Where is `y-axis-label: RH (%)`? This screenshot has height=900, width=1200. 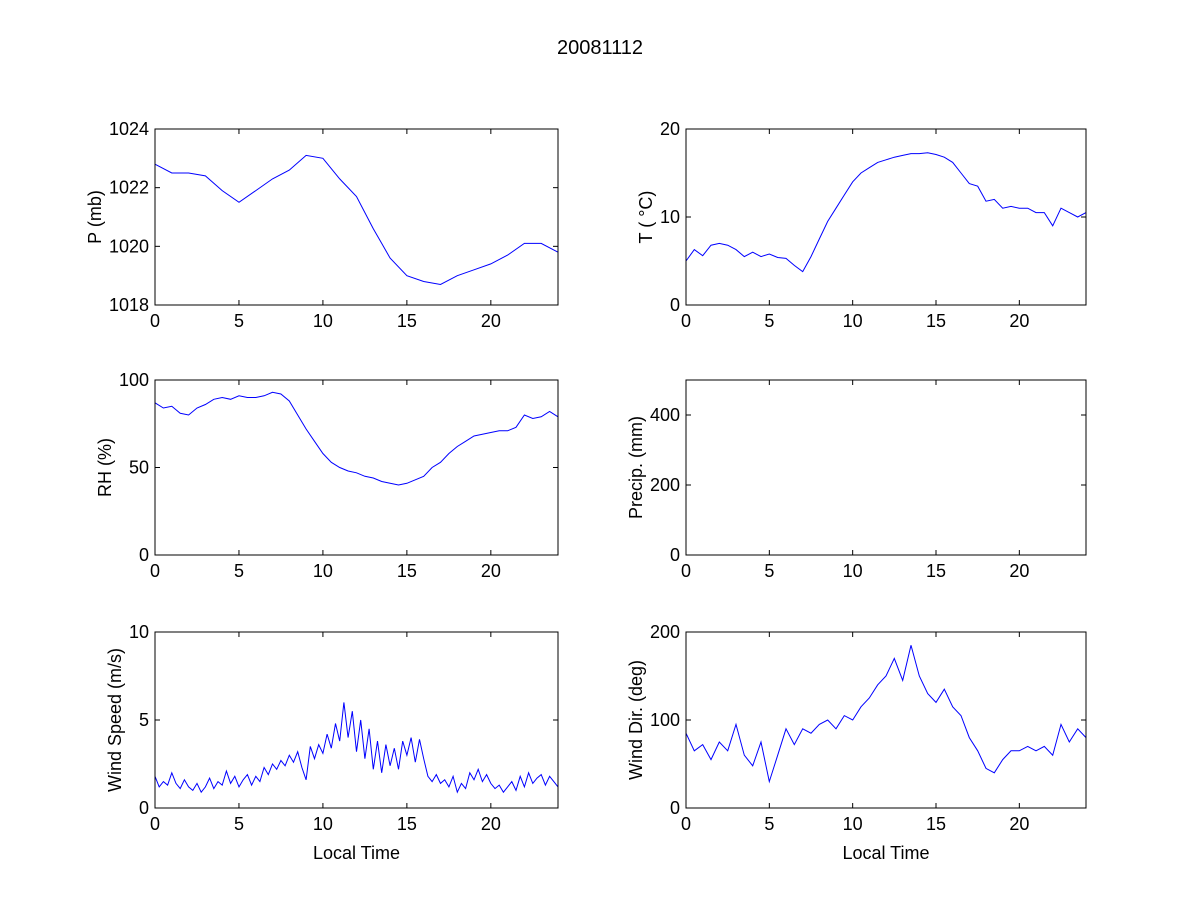
y-axis-label: RH (%) is located at coordinates (105, 467).